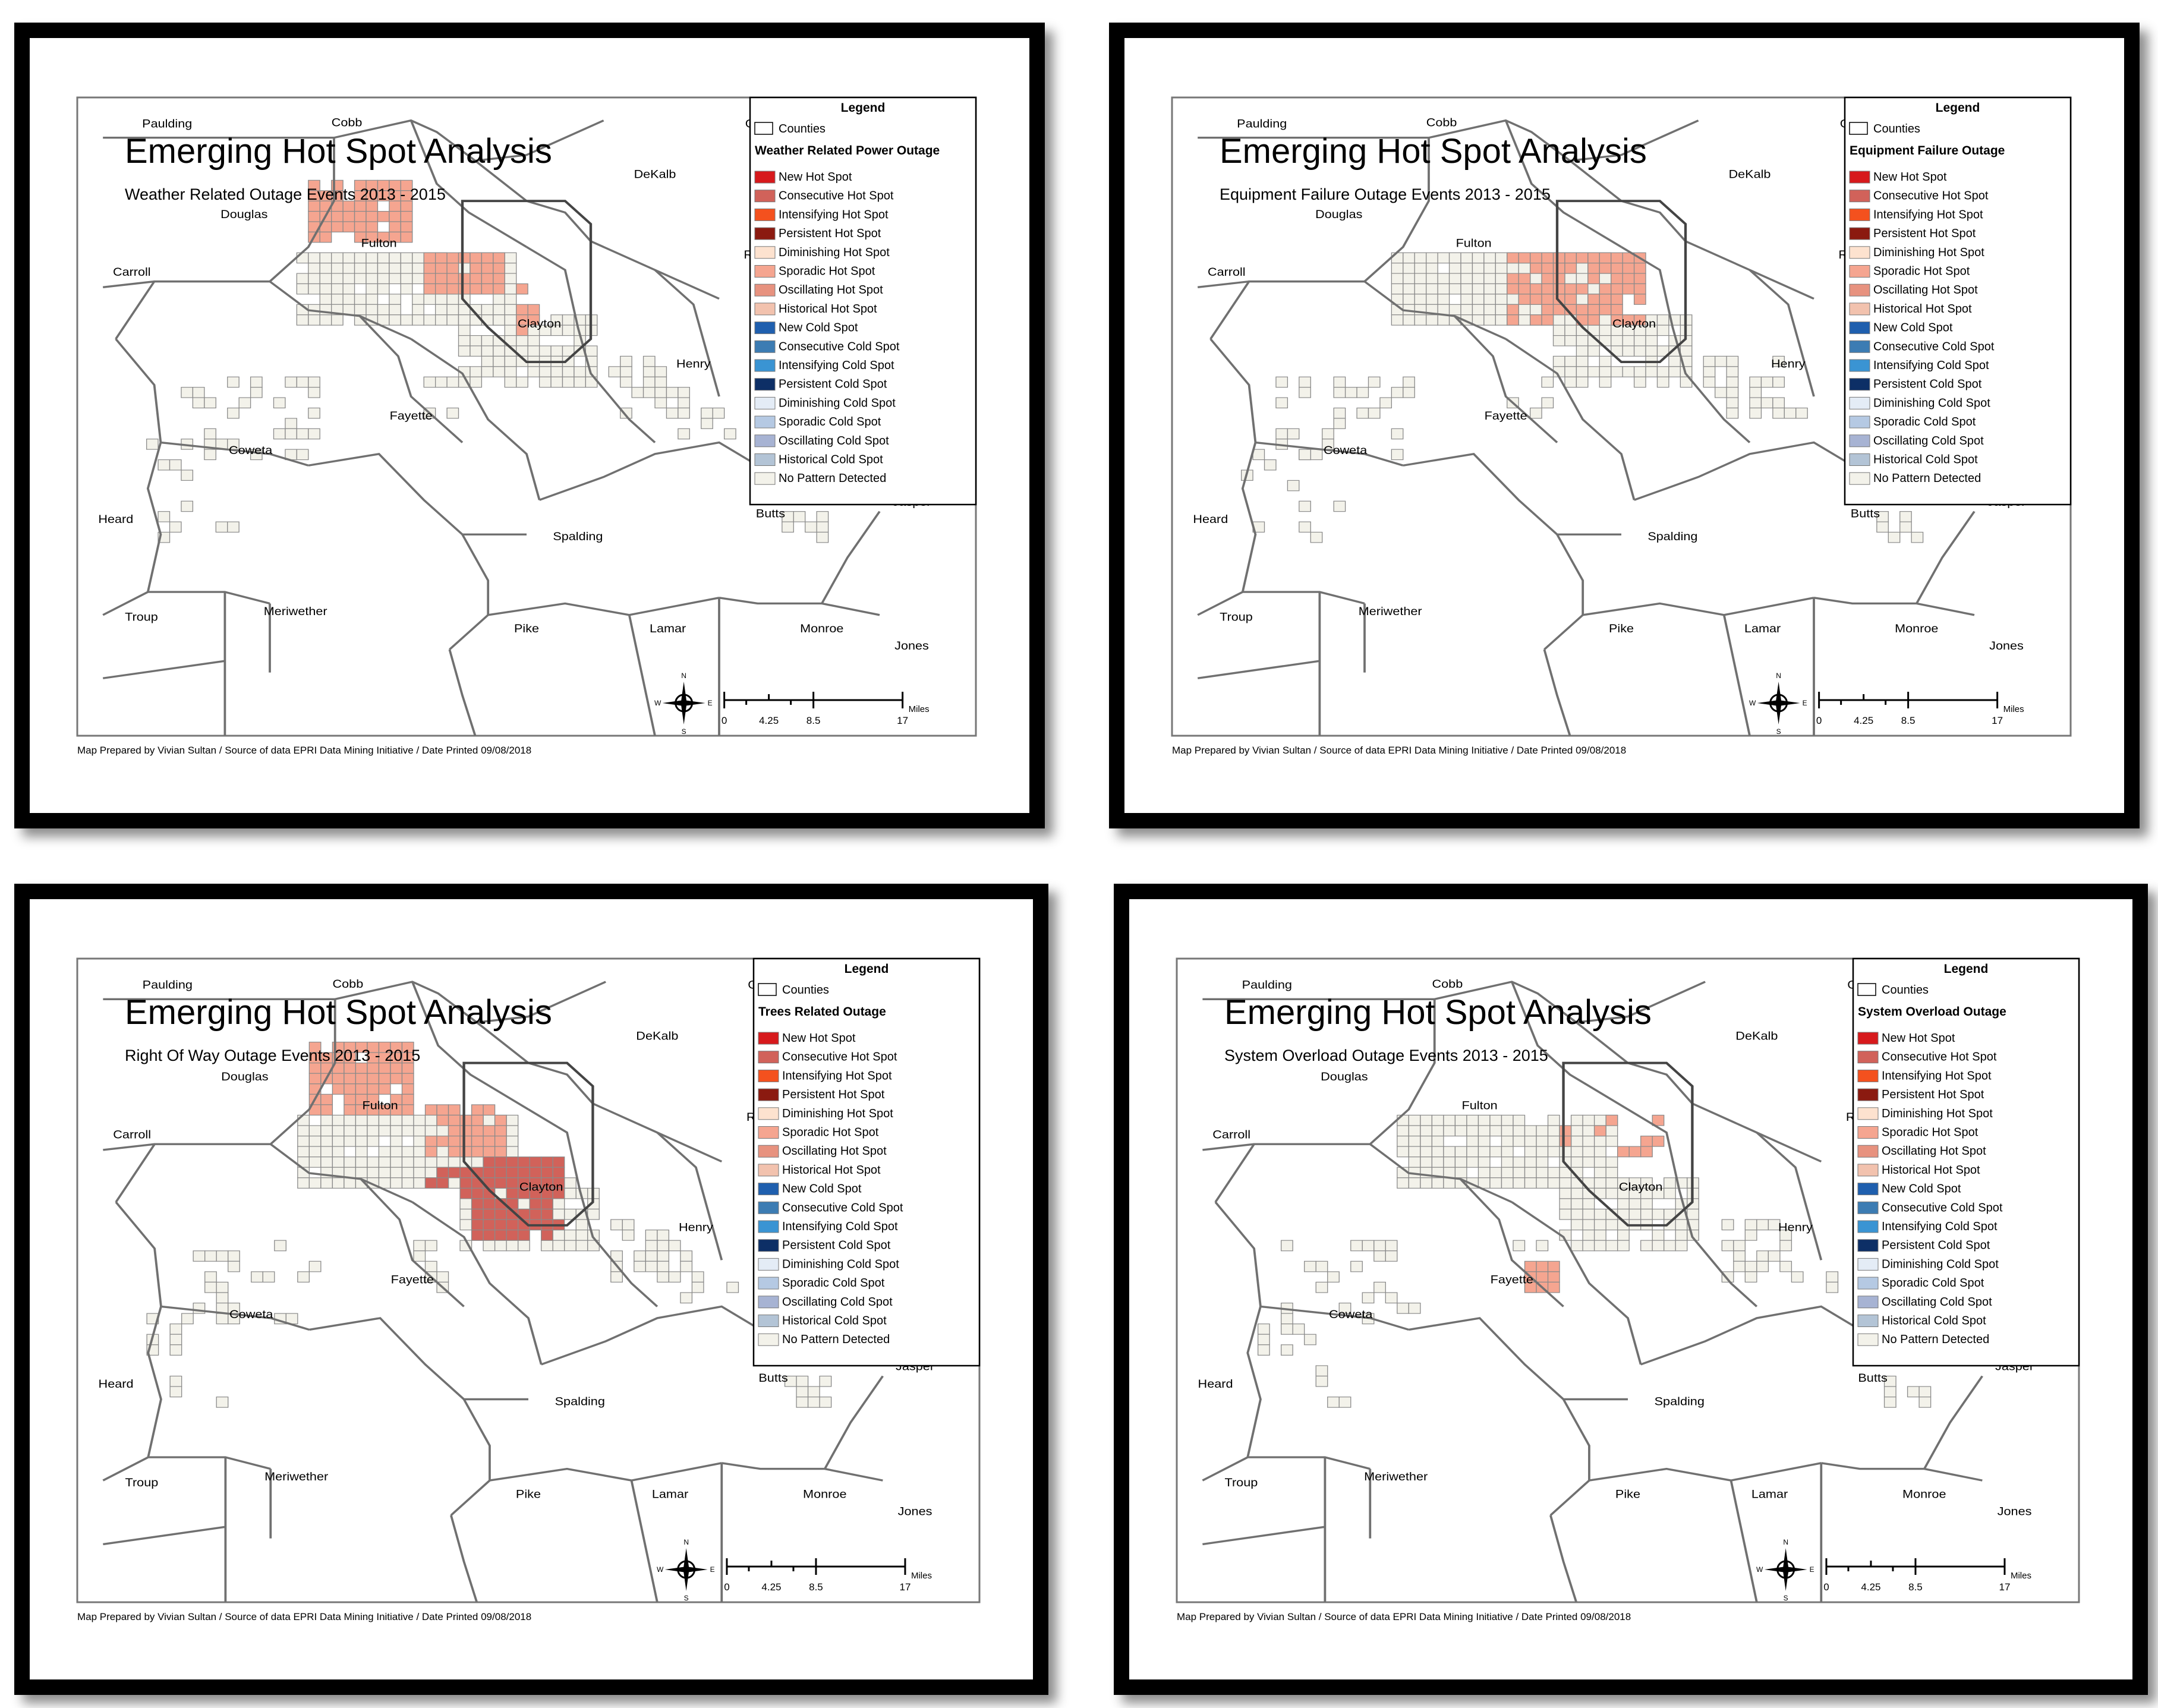 The width and height of the screenshot is (2158, 1708). Describe the element at coordinates (834, 441) in the screenshot. I see `legend-item-label: Oscillating Cold Spot` at that location.